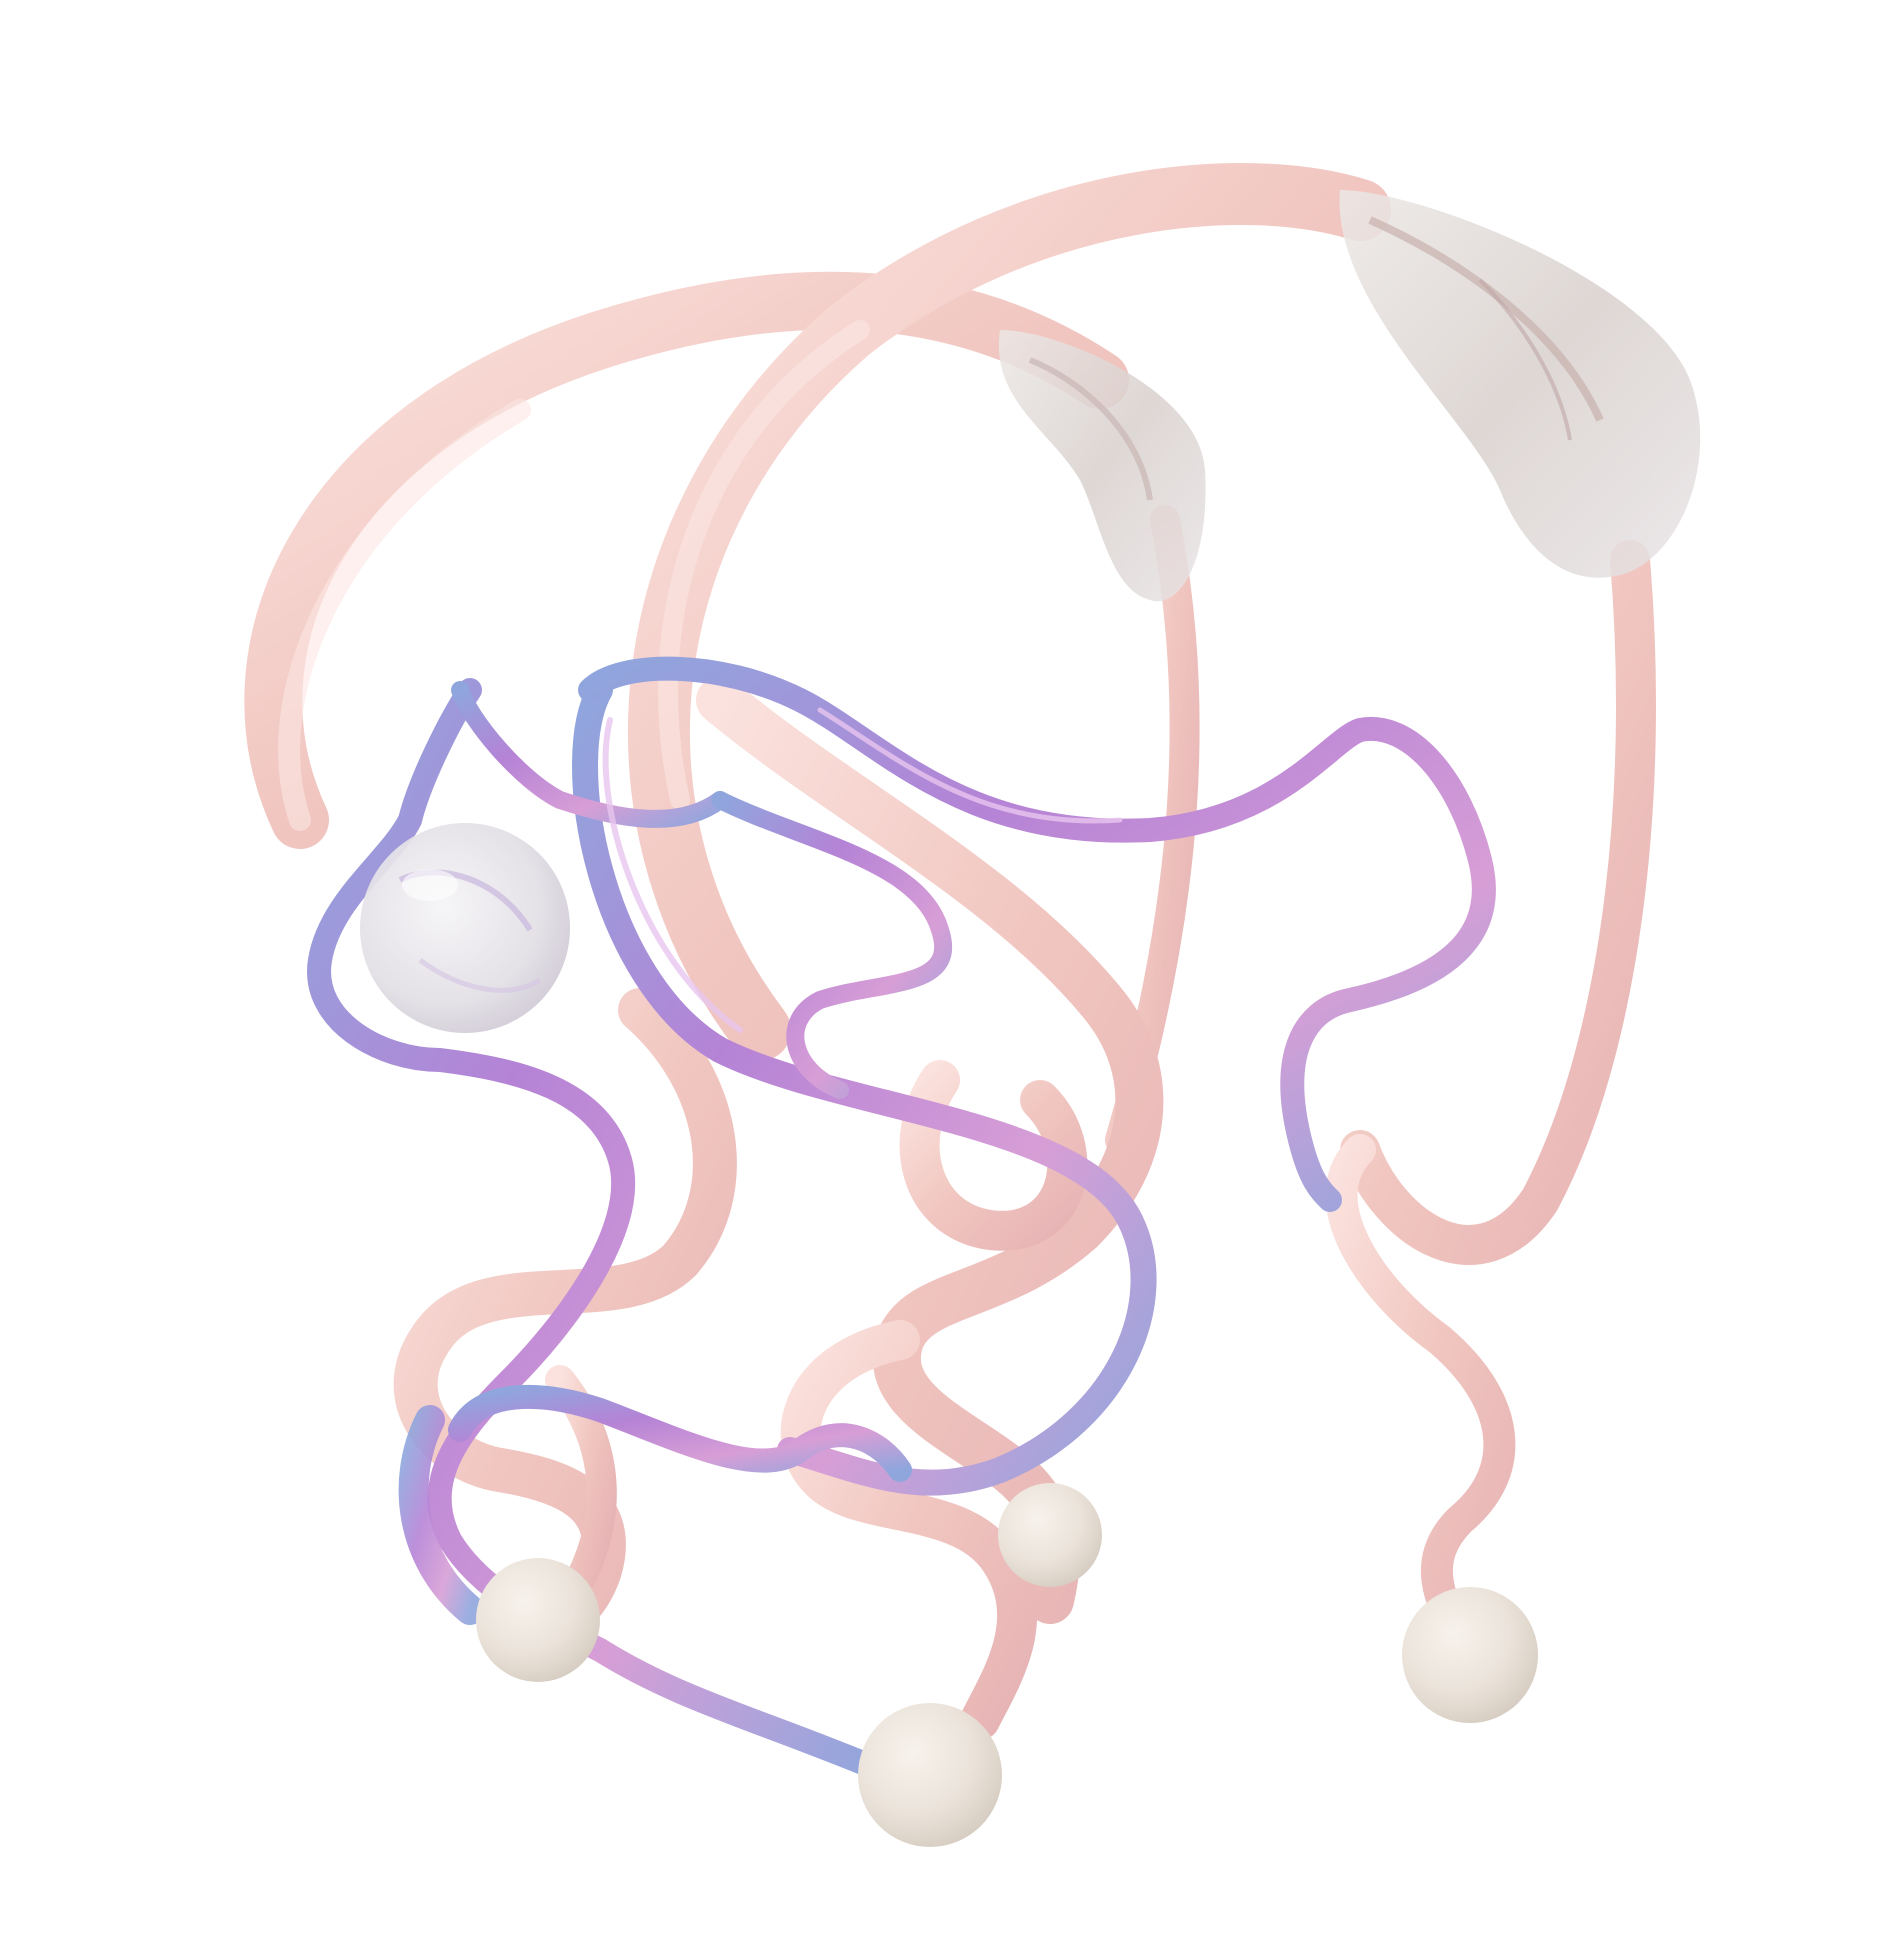 This screenshot has height=1934, width=1894. Describe the element at coordinates (1498, 902) in the screenshot. I see `pink-stem-right` at that location.